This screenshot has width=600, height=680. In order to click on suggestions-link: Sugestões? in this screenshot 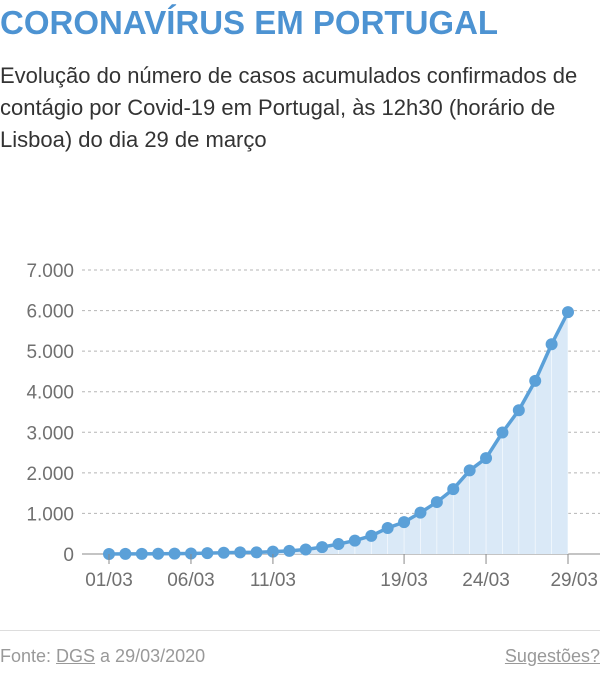, I will do `click(552, 656)`.